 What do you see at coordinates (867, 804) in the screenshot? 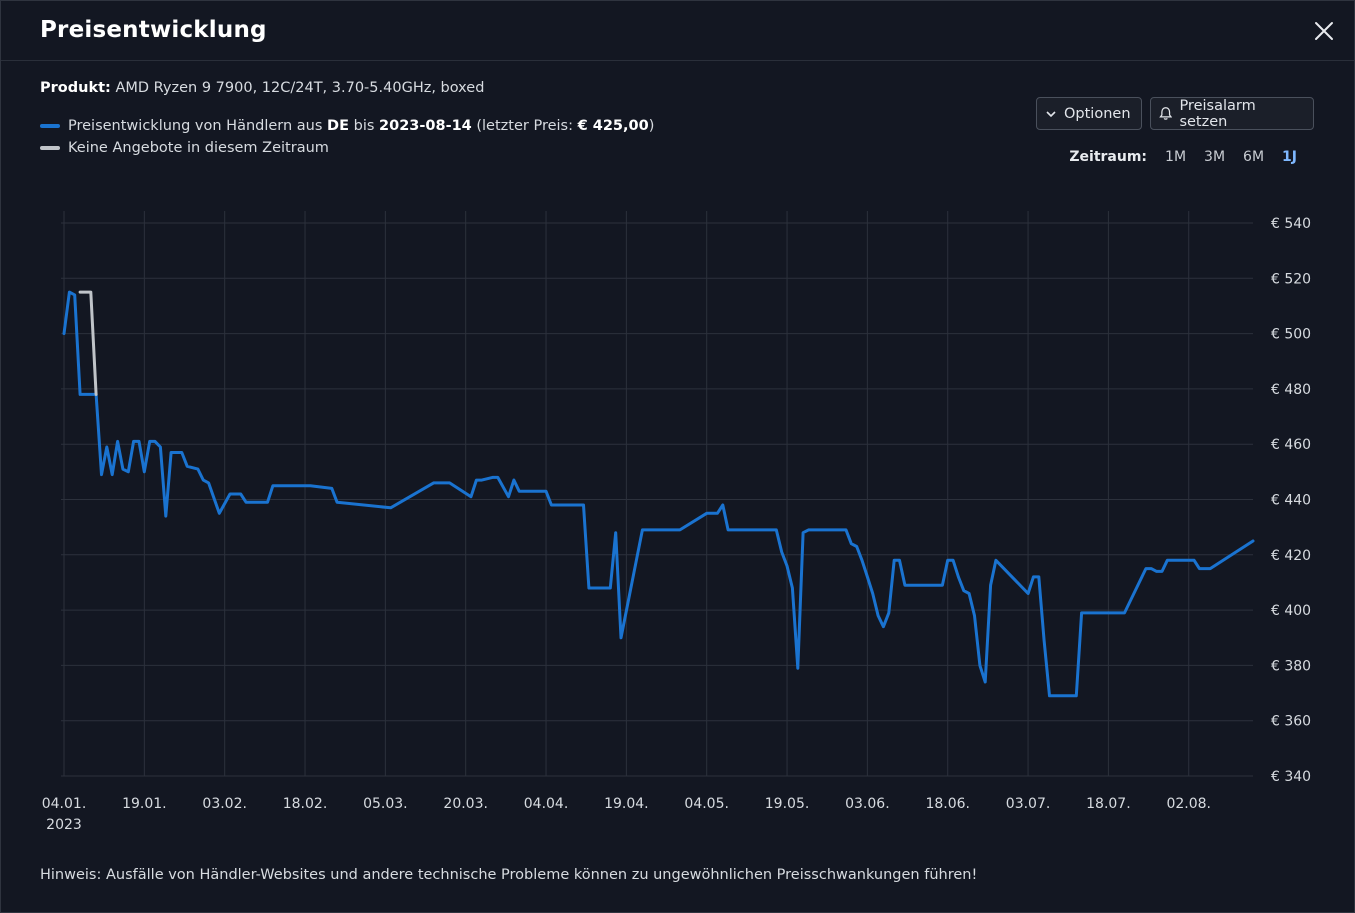
I see `x-tick-label: 03.06.` at bounding box center [867, 804].